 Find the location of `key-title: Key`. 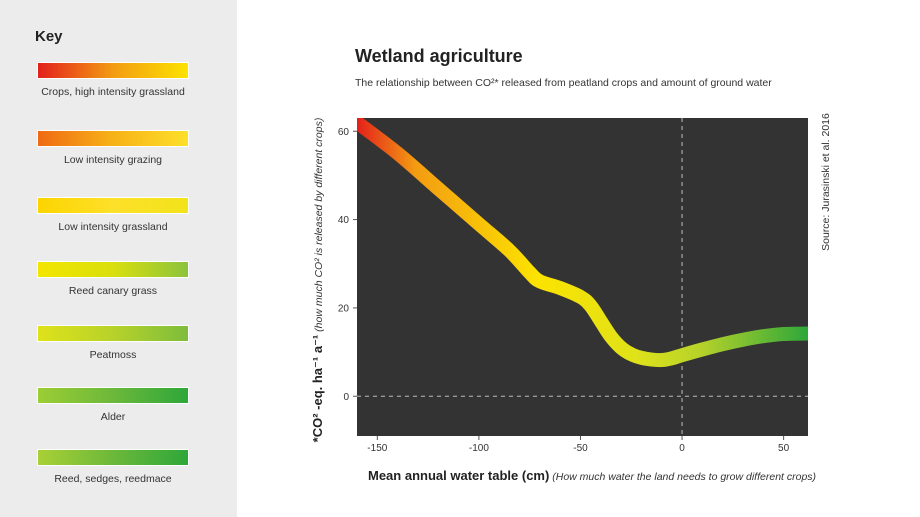

key-title: Key is located at coordinates (49, 36).